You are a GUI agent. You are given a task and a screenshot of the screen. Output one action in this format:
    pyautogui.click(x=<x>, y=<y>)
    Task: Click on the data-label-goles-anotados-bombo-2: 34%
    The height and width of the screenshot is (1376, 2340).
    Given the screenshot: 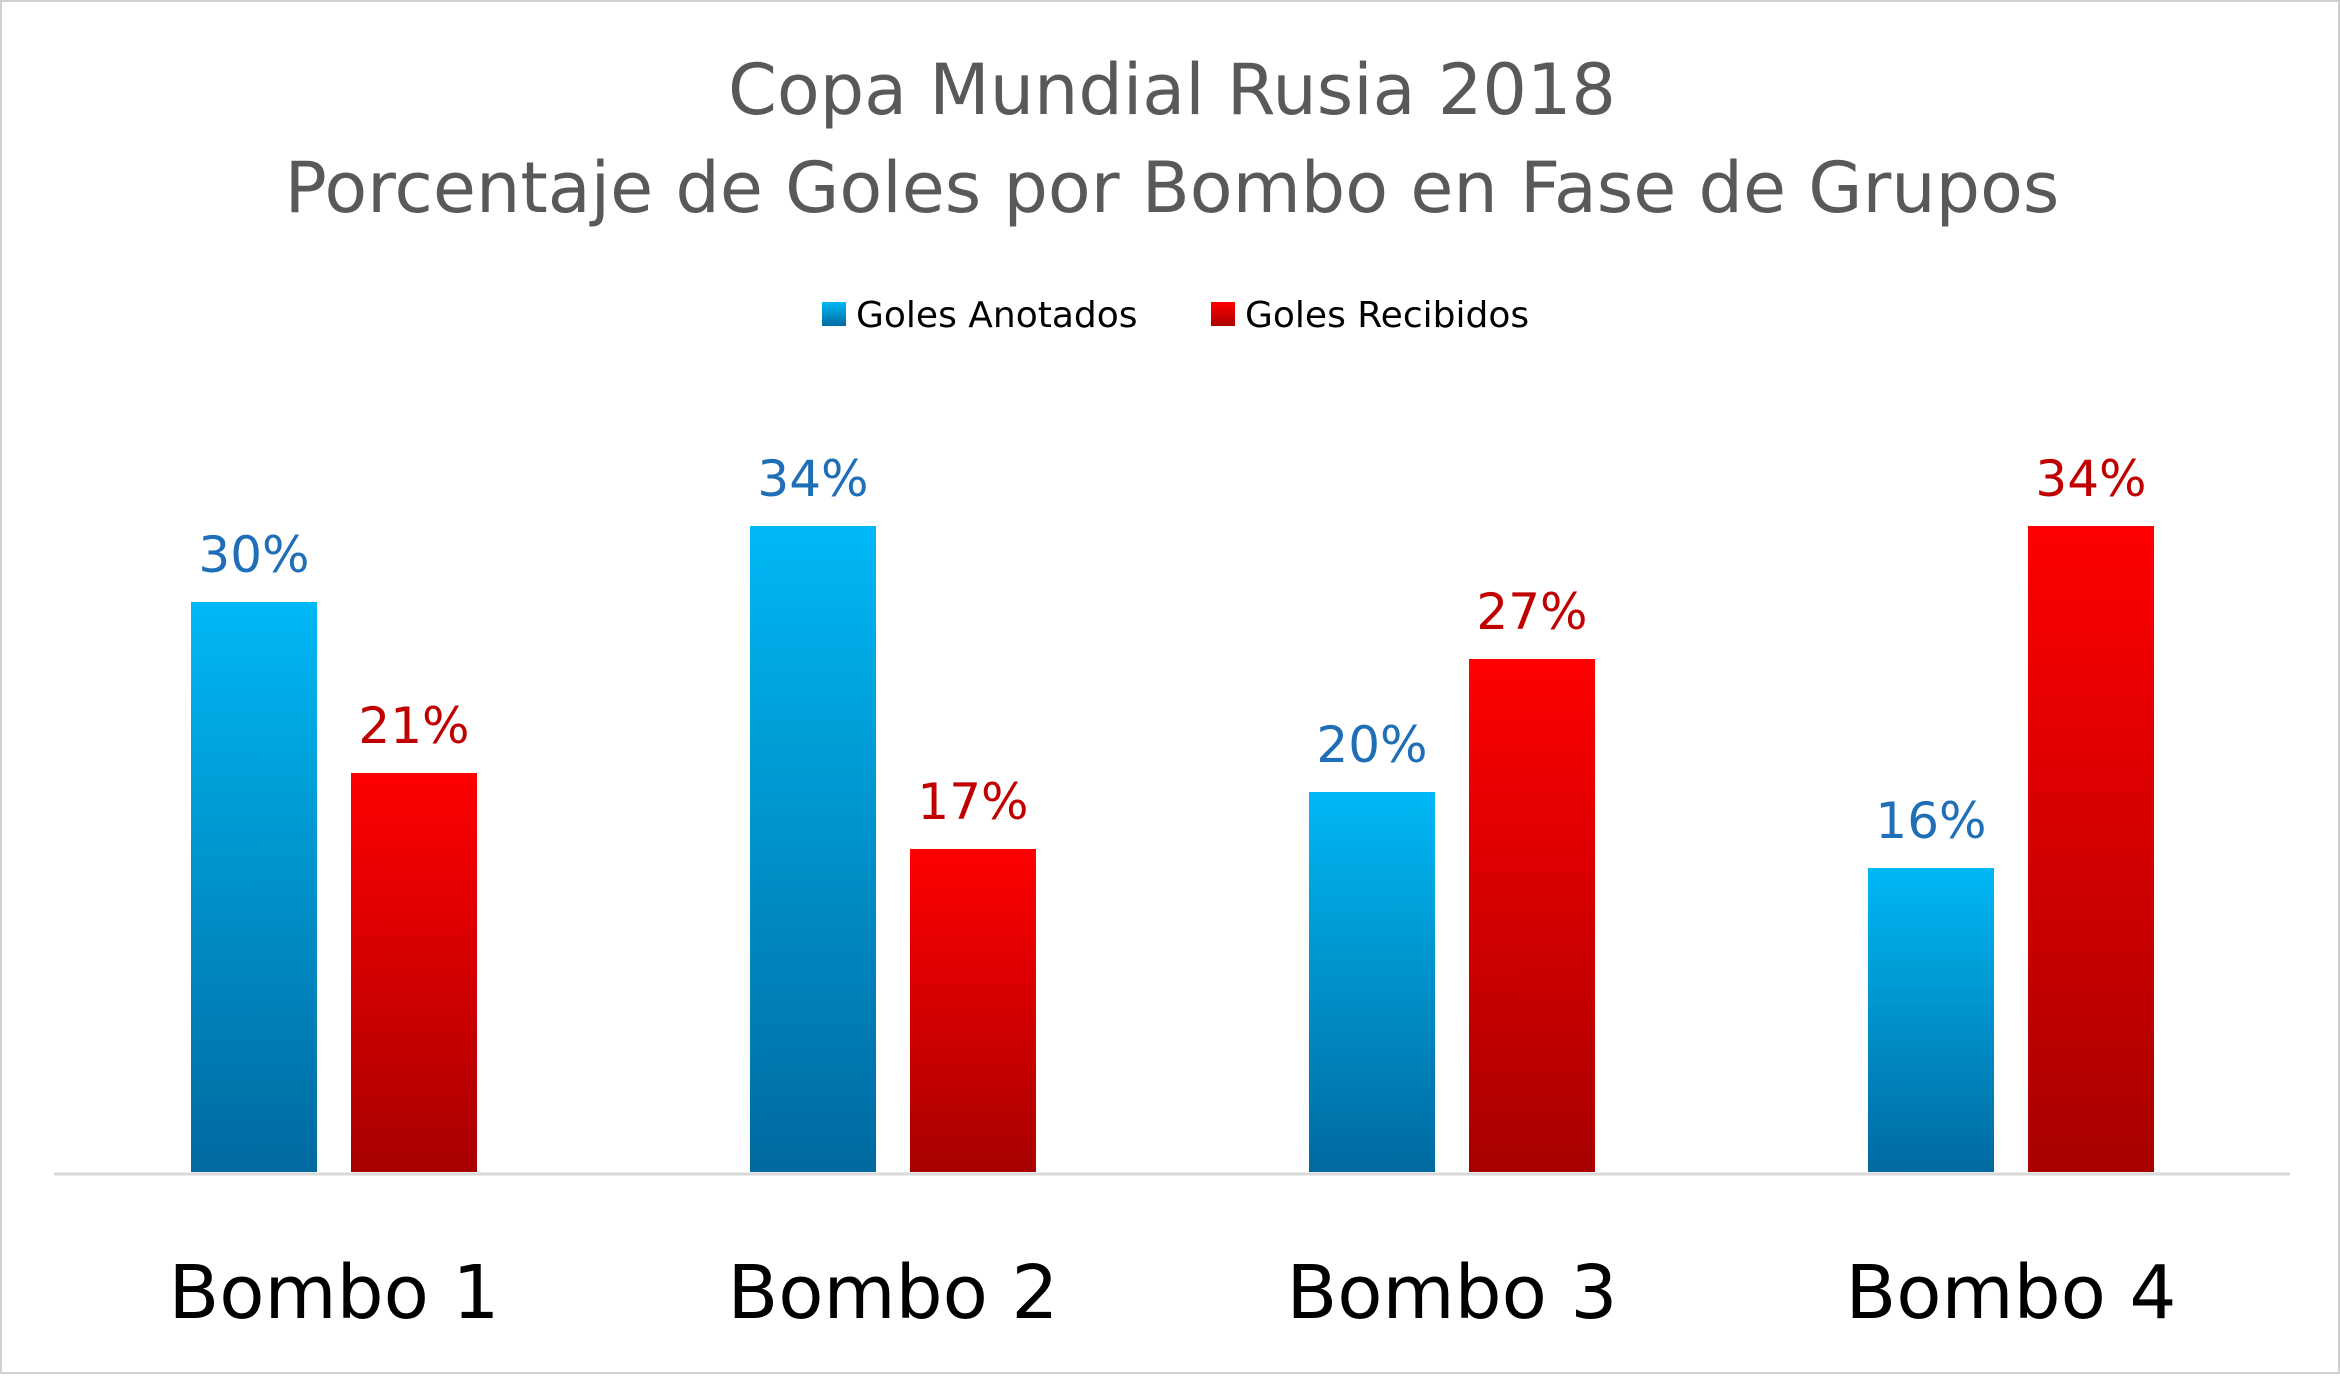 What is the action you would take?
    pyautogui.click(x=812, y=479)
    